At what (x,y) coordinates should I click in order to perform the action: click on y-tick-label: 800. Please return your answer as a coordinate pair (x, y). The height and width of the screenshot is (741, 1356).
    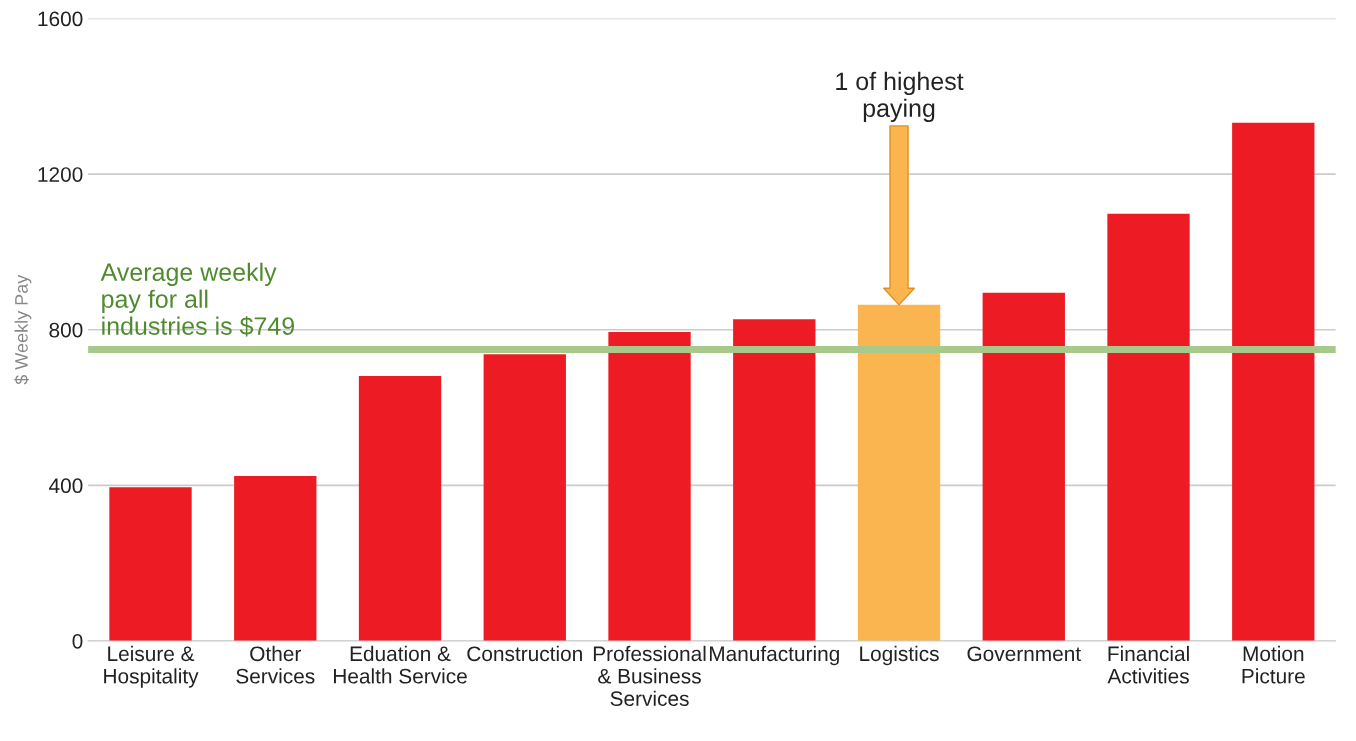
    Looking at the image, I should click on (66, 330).